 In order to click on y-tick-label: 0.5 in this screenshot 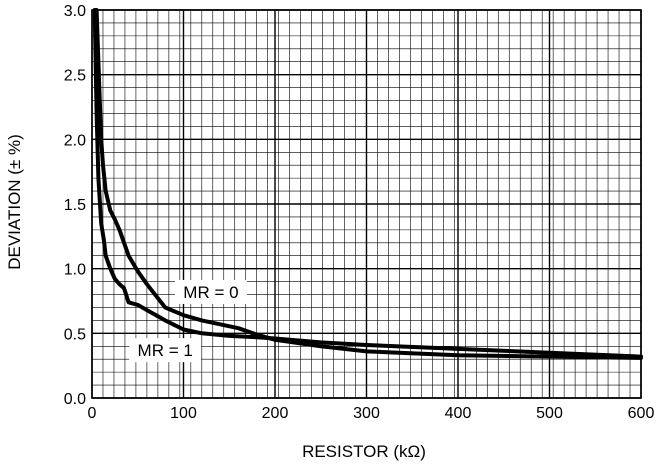, I will do `click(75, 334)`.